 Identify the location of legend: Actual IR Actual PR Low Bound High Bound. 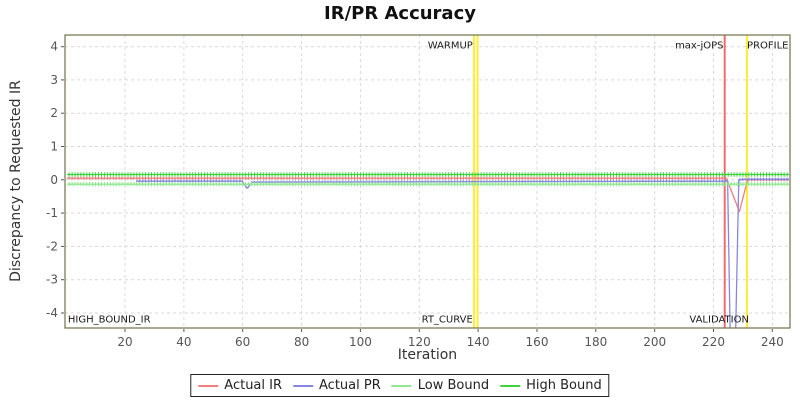
(400, 385).